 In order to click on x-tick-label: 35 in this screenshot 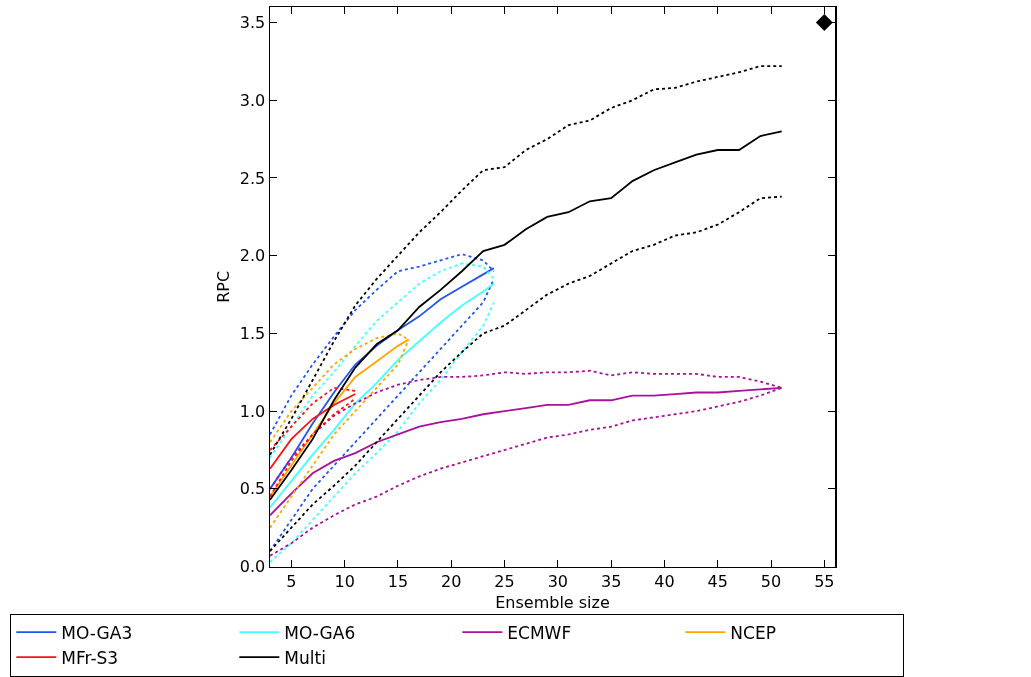, I will do `click(611, 582)`.